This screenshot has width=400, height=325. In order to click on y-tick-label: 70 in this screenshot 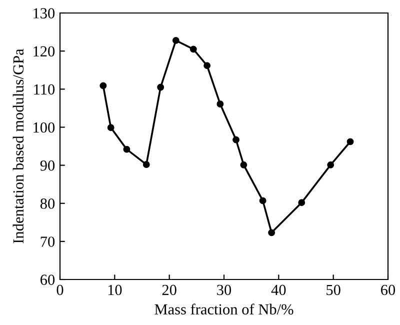, I will do `click(47, 241)`.